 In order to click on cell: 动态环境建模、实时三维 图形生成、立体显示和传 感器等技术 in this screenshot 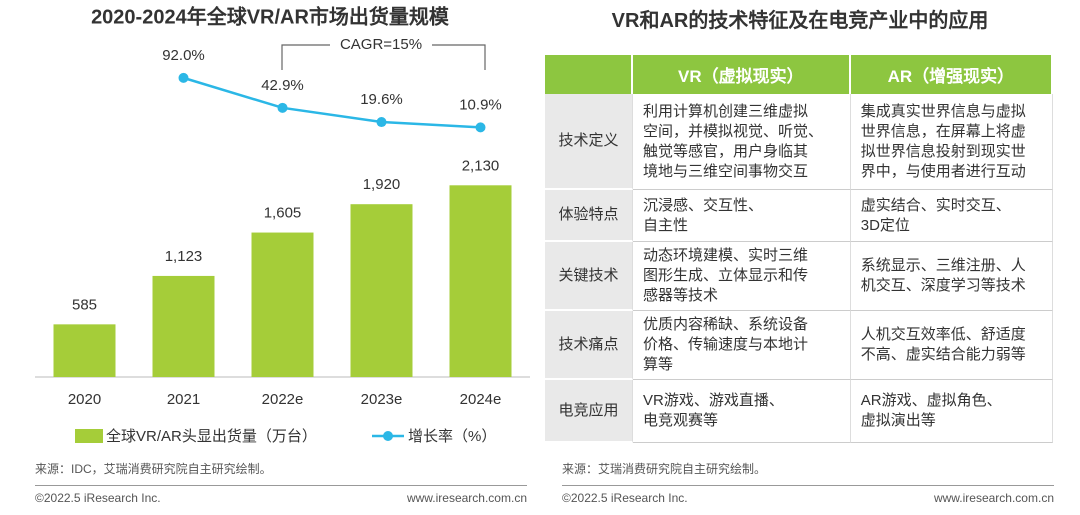, I will do `click(742, 276)`.